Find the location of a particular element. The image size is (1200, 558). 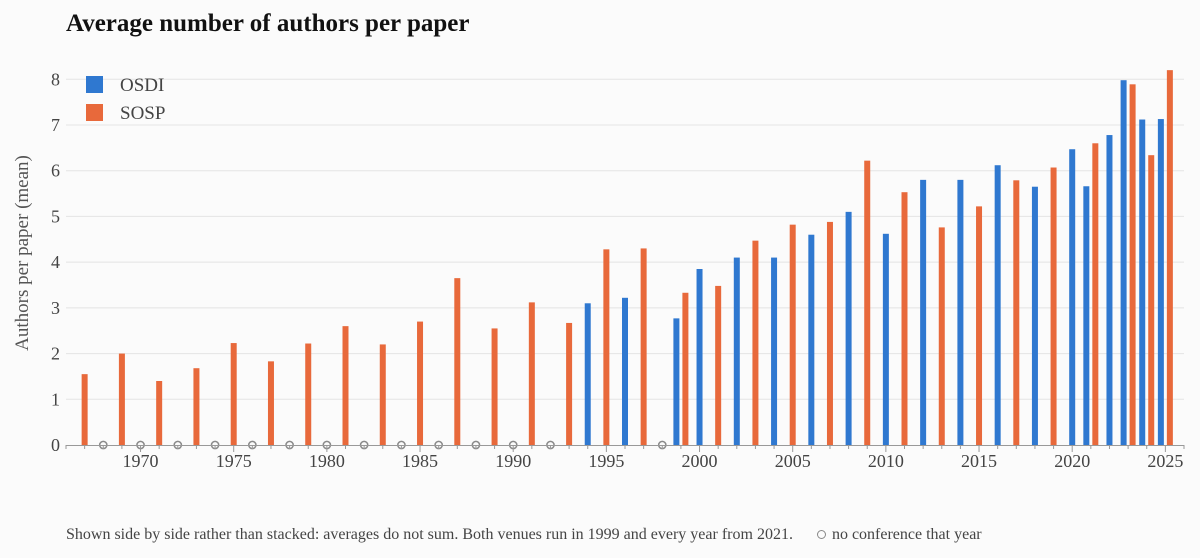

bar-sosp-2023 is located at coordinates (1132, 265).